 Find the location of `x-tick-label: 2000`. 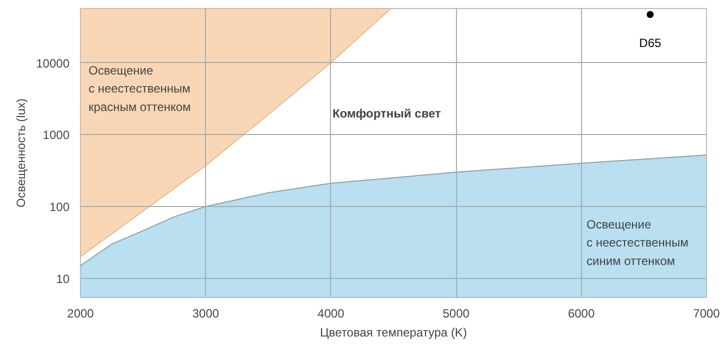

x-tick-label: 2000 is located at coordinates (80, 313).